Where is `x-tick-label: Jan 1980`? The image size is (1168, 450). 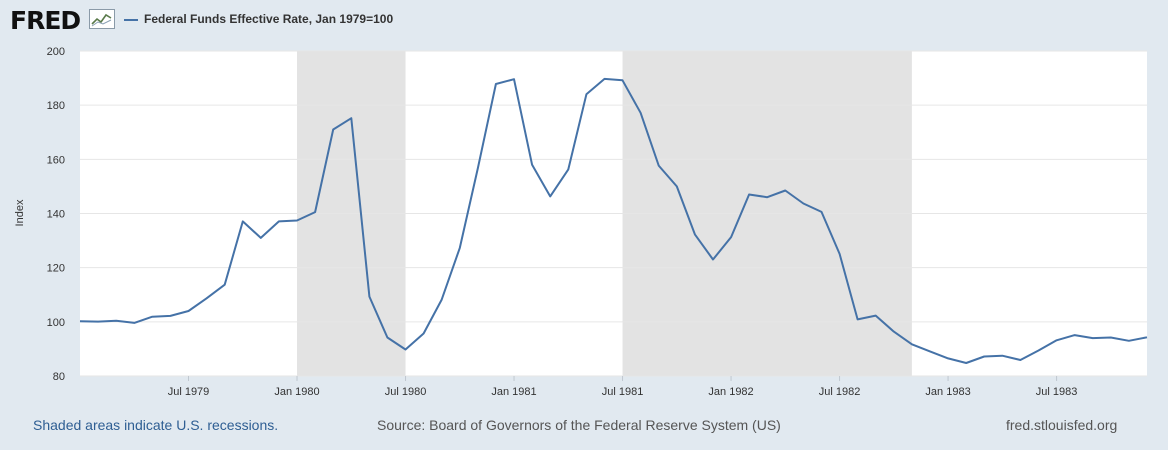
x-tick-label: Jan 1980 is located at coordinates (296, 392).